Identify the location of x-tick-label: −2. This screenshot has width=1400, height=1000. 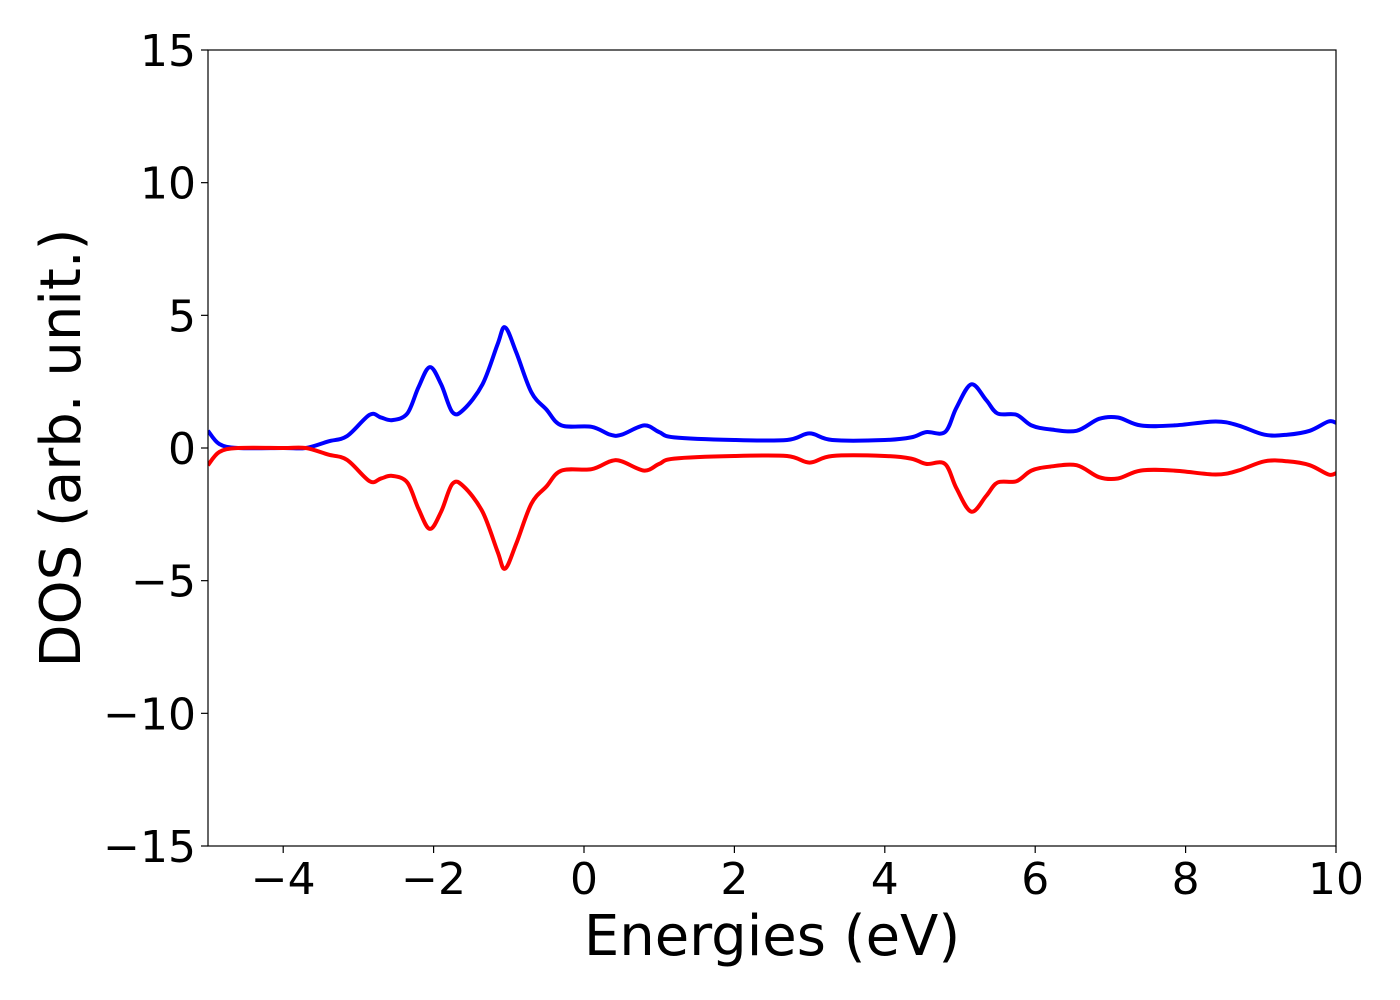
(433, 879).